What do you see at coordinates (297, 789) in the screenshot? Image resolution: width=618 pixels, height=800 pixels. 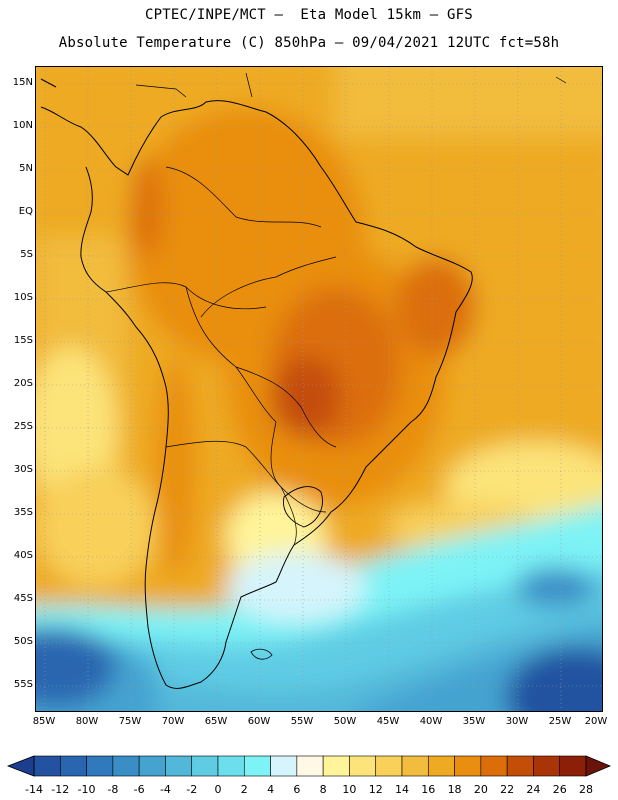 I see `colorbar-tick-label: 6` at bounding box center [297, 789].